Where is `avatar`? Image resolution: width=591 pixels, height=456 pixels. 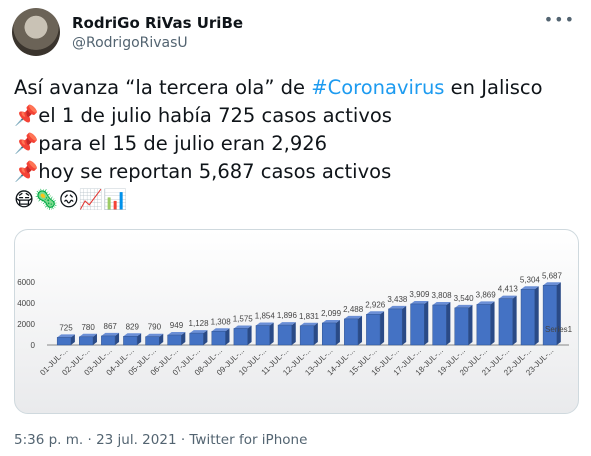
avatar is located at coordinates (36, 32).